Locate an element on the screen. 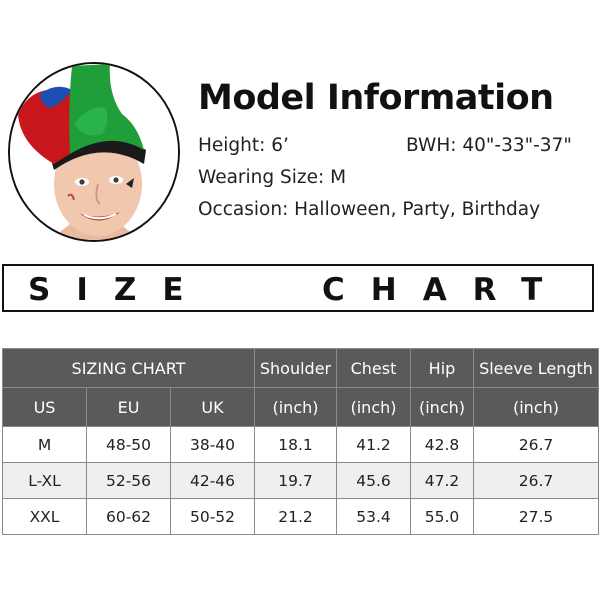 Image resolution: width=600 pixels, height=600 pixels. cell-us: L-XL is located at coordinates (44, 480).